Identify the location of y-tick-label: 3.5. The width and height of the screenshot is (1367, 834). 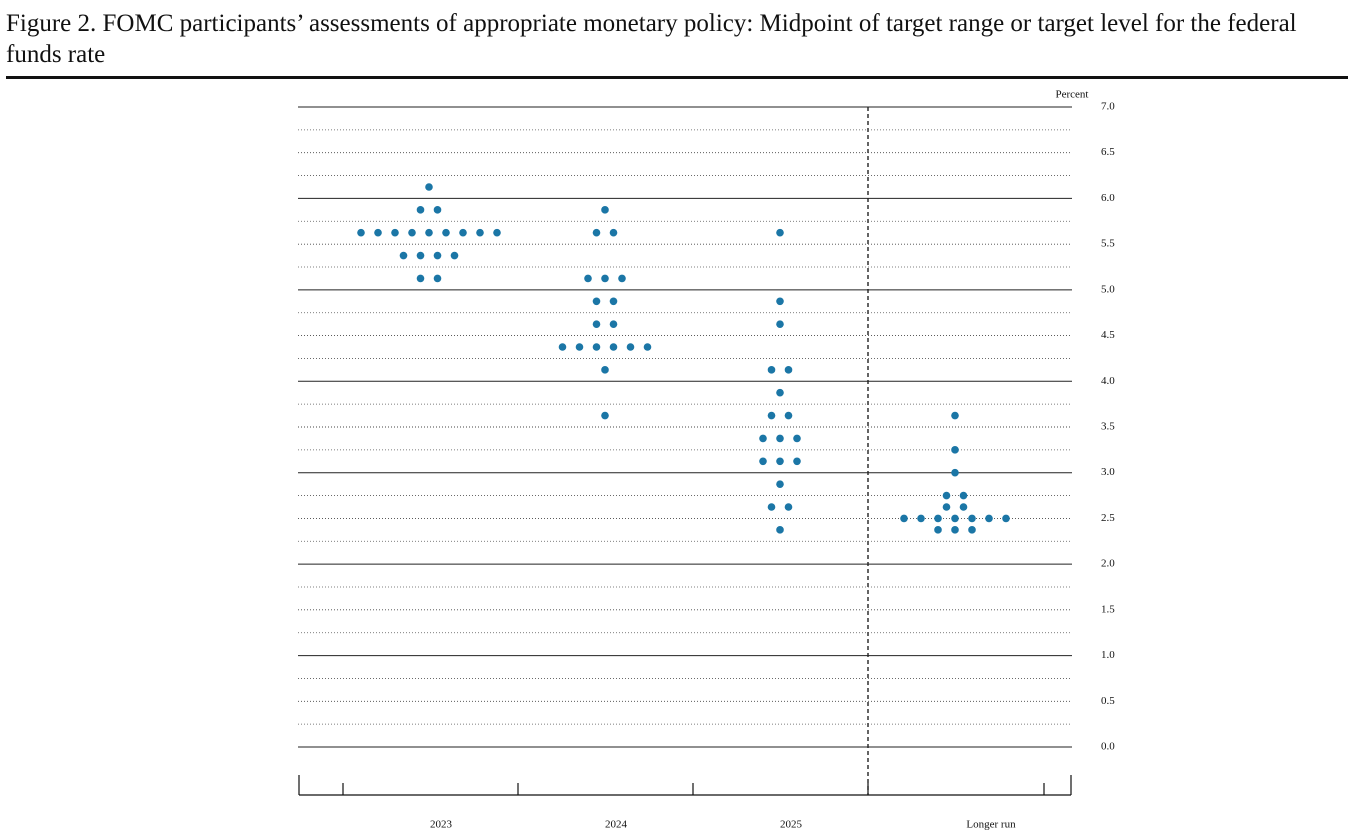
(1108, 427).